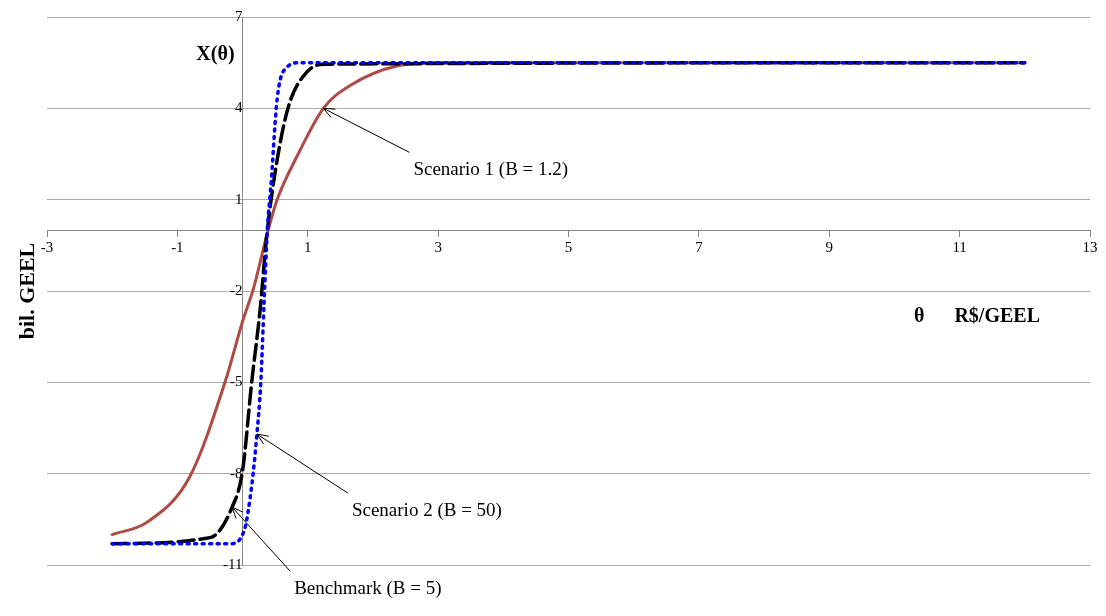 This screenshot has width=1106, height=616. I want to click on annotation: Benchmark (B = 5), so click(368, 587).